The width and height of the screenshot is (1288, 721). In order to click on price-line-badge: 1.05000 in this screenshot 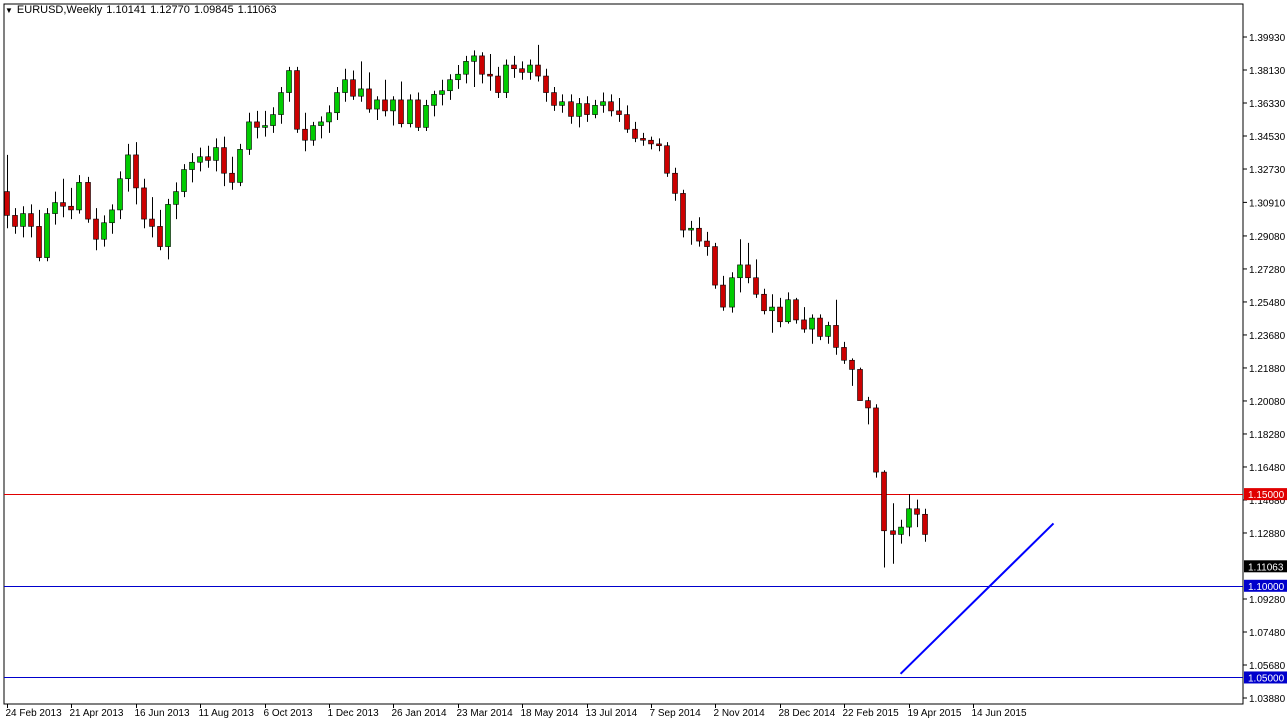, I will do `click(1265, 677)`.